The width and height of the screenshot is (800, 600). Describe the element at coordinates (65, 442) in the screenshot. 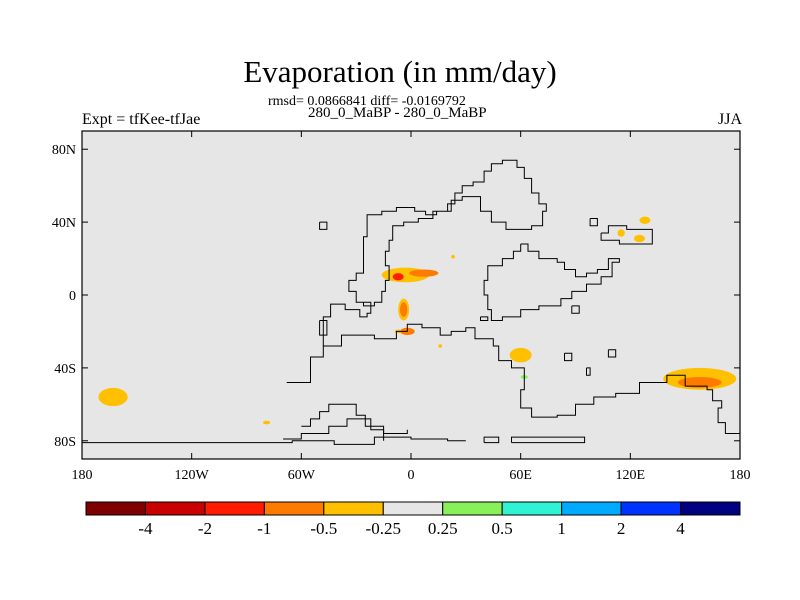

I see `y-tick-label: 80S` at that location.